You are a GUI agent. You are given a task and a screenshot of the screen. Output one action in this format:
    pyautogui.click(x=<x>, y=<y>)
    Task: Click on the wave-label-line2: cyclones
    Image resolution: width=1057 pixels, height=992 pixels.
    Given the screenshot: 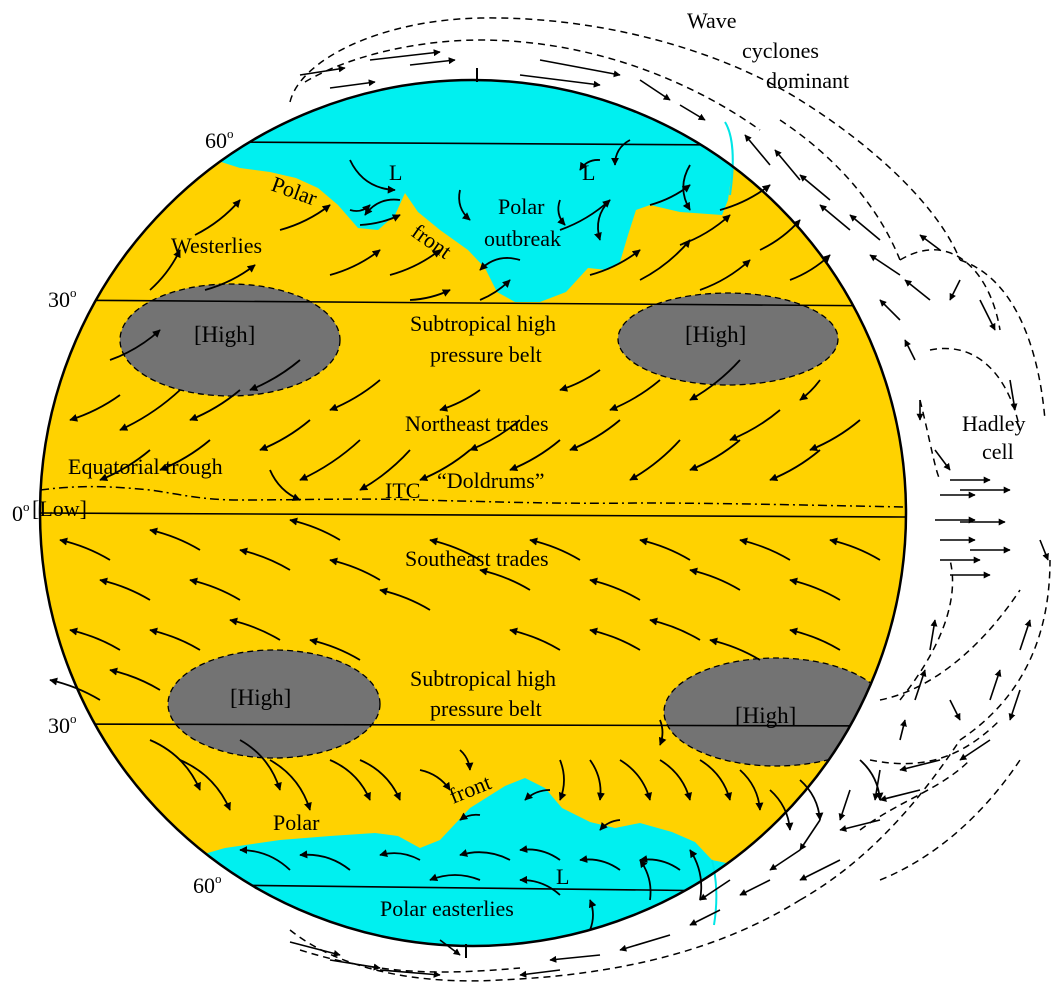 What is the action you would take?
    pyautogui.click(x=780, y=50)
    